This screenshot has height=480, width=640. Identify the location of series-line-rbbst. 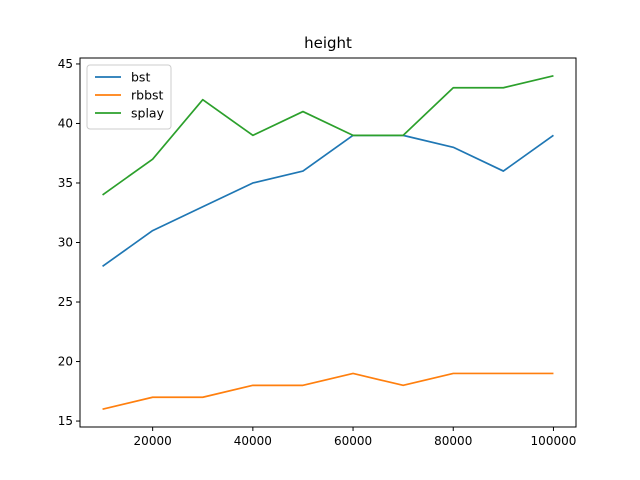
(328, 391).